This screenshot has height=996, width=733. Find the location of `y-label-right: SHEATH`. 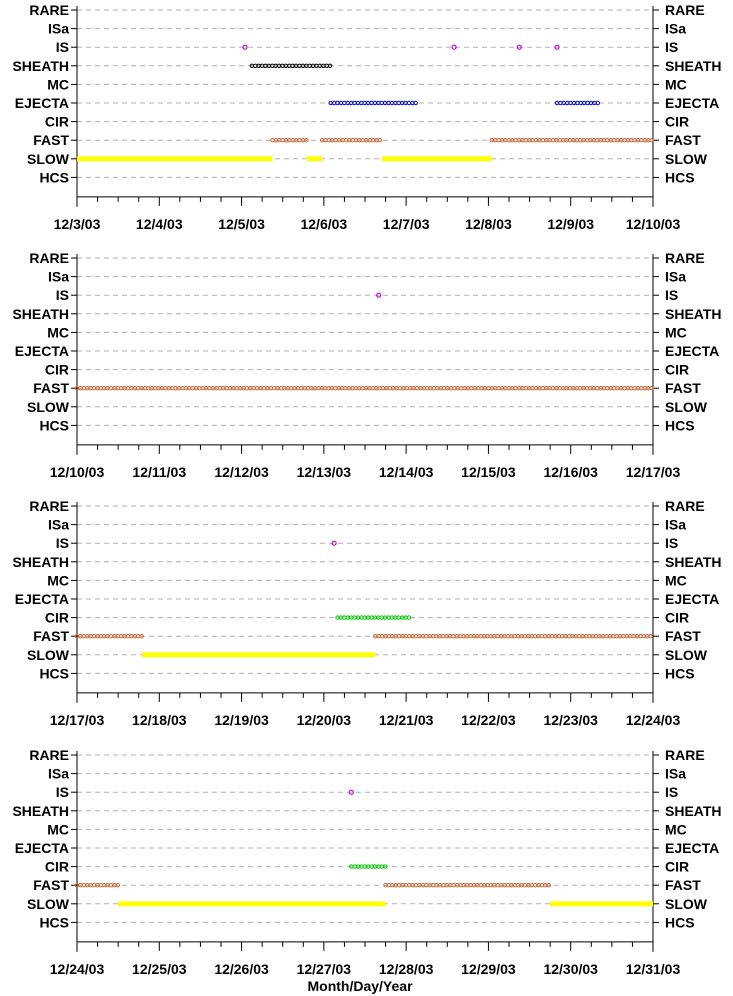

y-label-right: SHEATH is located at coordinates (693, 811).